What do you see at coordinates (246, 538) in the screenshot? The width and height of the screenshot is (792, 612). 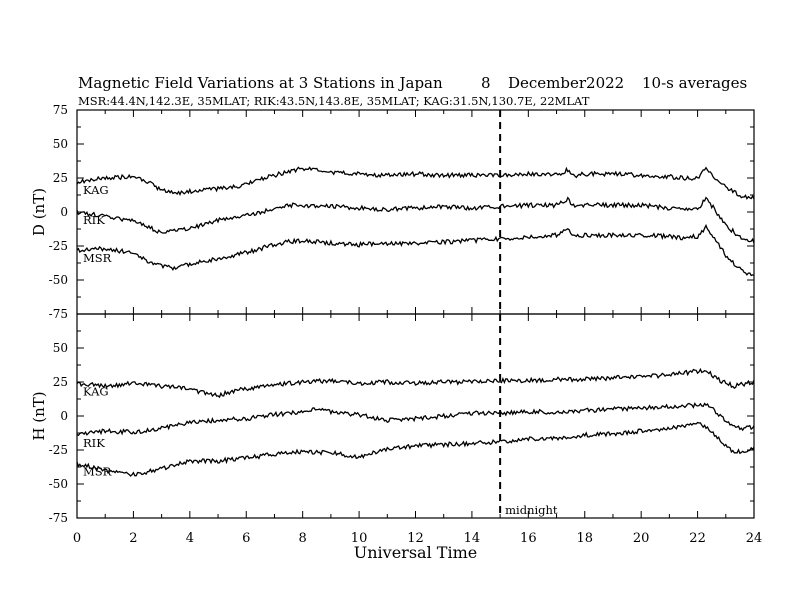 I see `x-tick-label: 6` at bounding box center [246, 538].